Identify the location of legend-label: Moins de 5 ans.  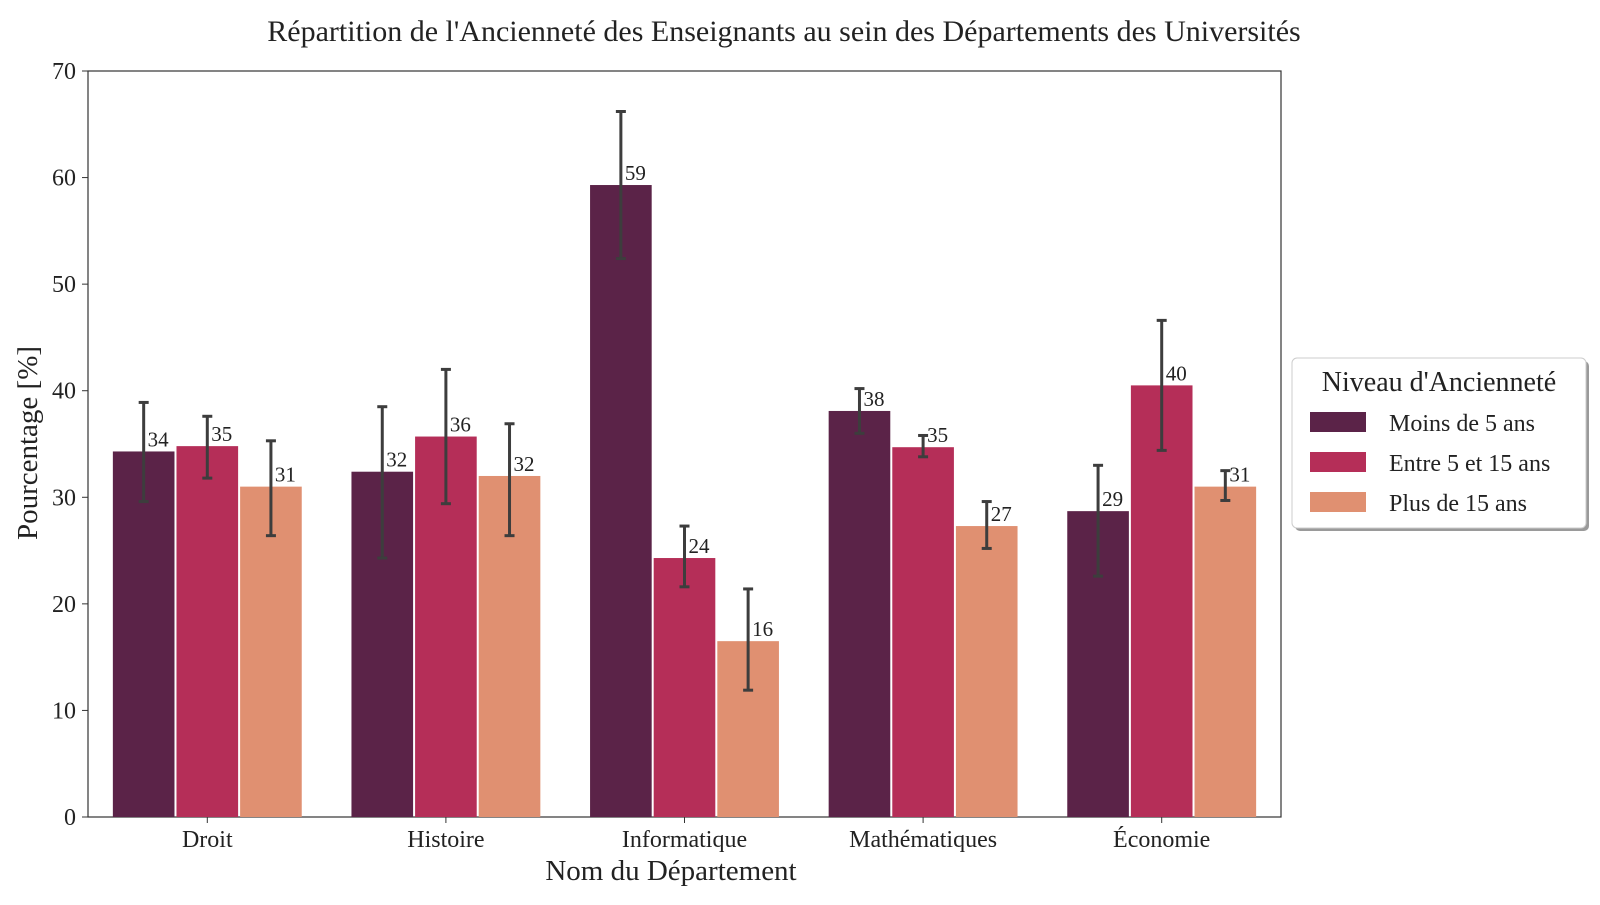
(1462, 424).